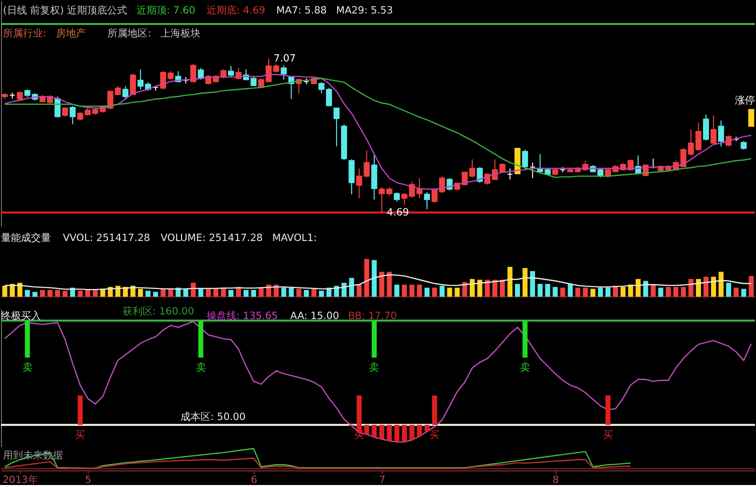 This screenshot has height=487, width=756. What do you see at coordinates (254, 480) in the screenshot?
I see `x-tick-label: 6` at bounding box center [254, 480].